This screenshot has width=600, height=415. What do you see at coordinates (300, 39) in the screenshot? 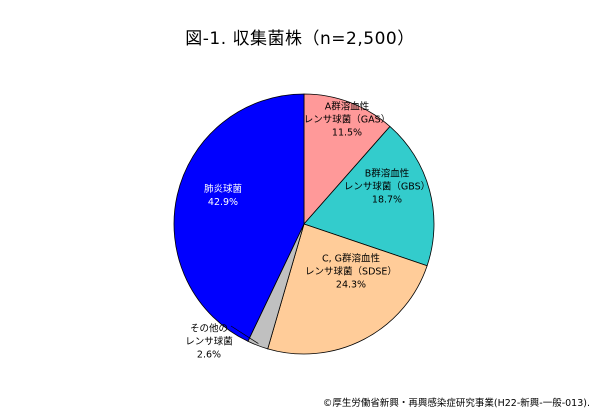
I see `chart-title: 図-1. 収集菌株（n=2,500）` at bounding box center [300, 39].